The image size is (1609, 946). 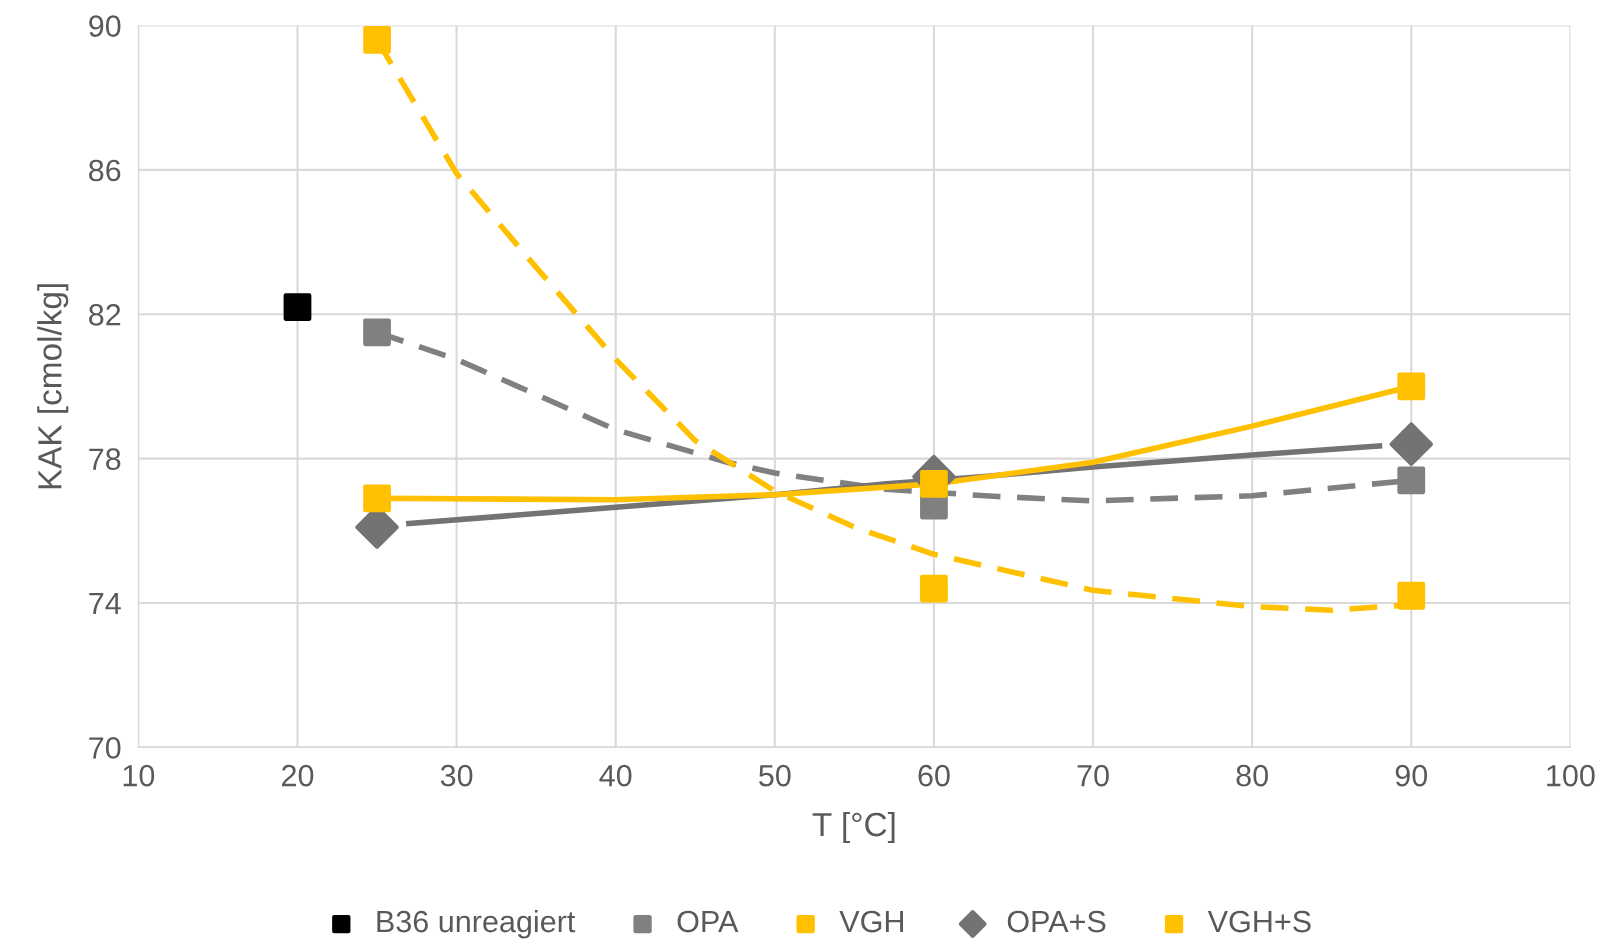 I want to click on y-axis-title: KAK [cmol/kg], so click(x=53, y=386).